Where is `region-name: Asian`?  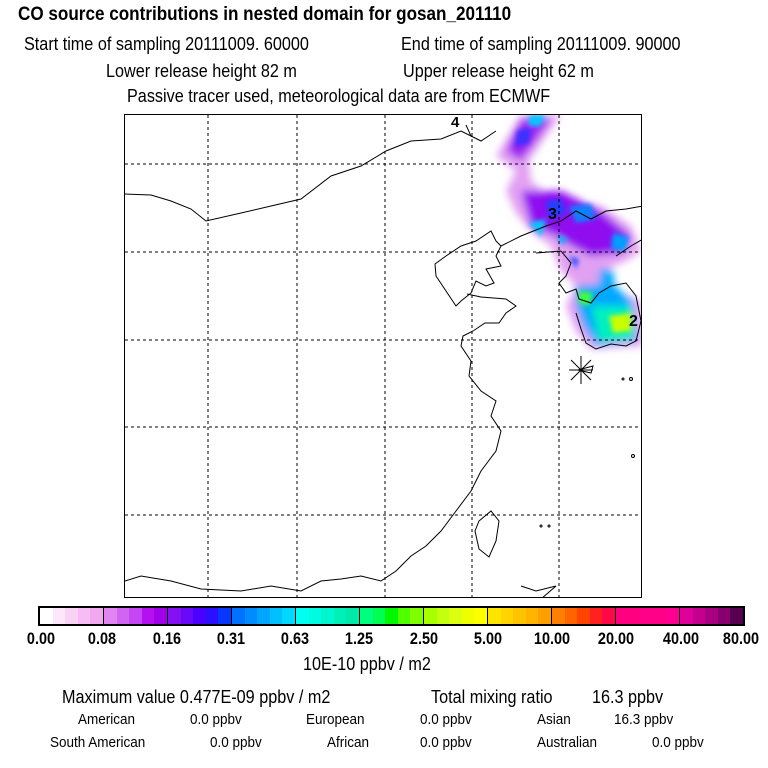
region-name: Asian is located at coordinates (554, 719).